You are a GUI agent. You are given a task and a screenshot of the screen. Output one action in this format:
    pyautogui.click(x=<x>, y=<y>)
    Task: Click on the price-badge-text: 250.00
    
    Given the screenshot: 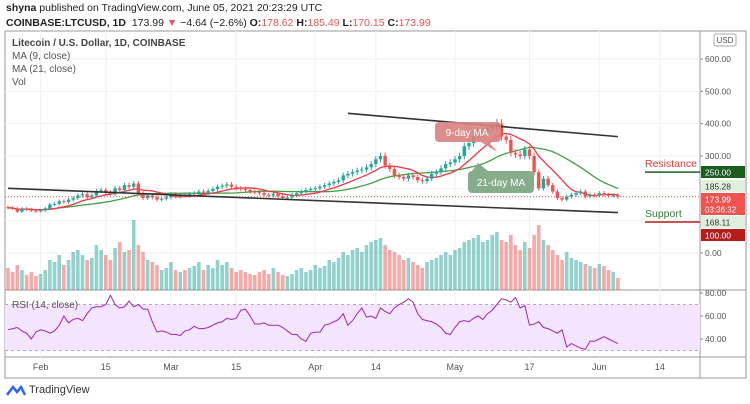 What is the action you would take?
    pyautogui.click(x=718, y=173)
    